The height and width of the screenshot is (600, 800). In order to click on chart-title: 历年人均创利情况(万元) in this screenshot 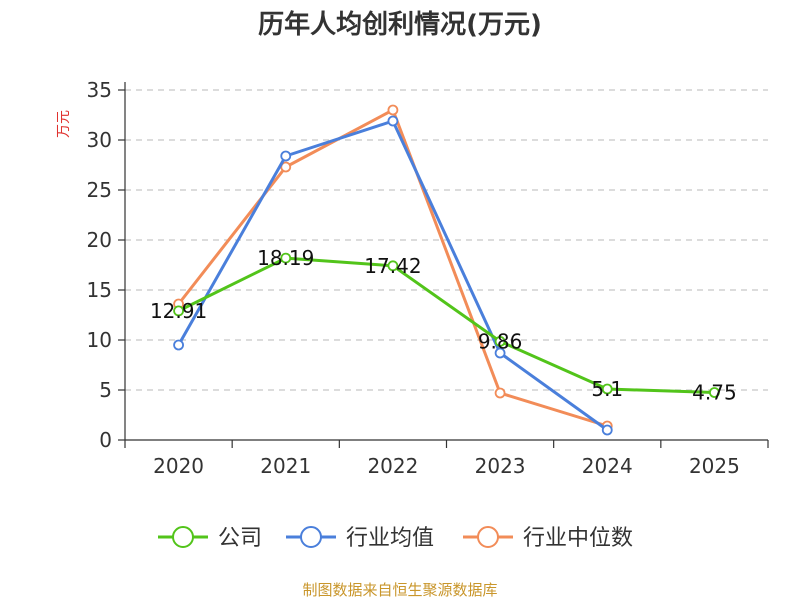, I will do `click(400, 24)`.